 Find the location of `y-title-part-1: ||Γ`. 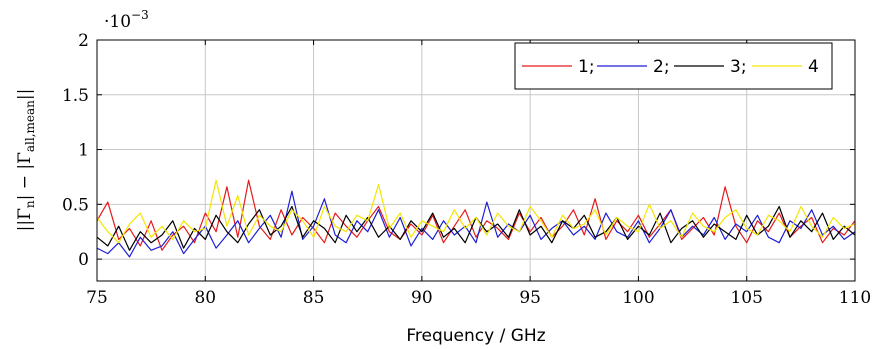

y-title-part-1: ||Γ is located at coordinates (25, 219).